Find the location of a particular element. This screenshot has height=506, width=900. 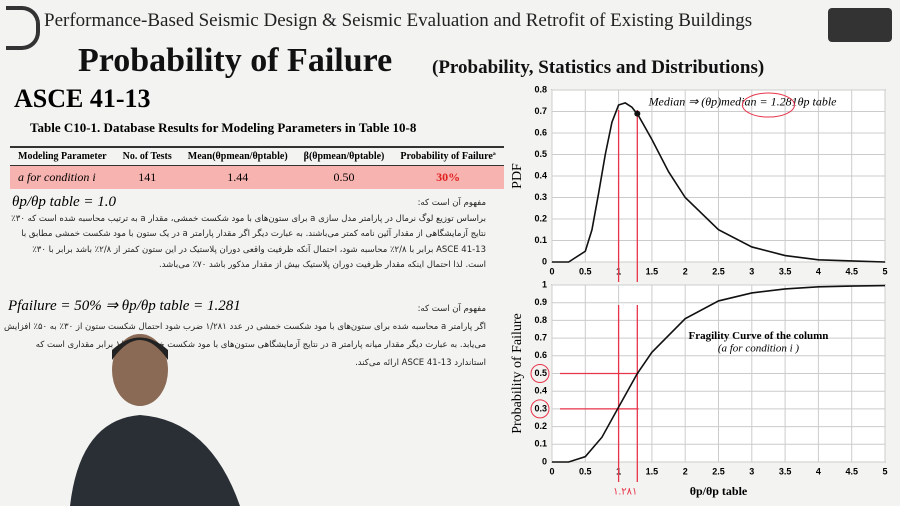

presenter is located at coordinates (155, 420).